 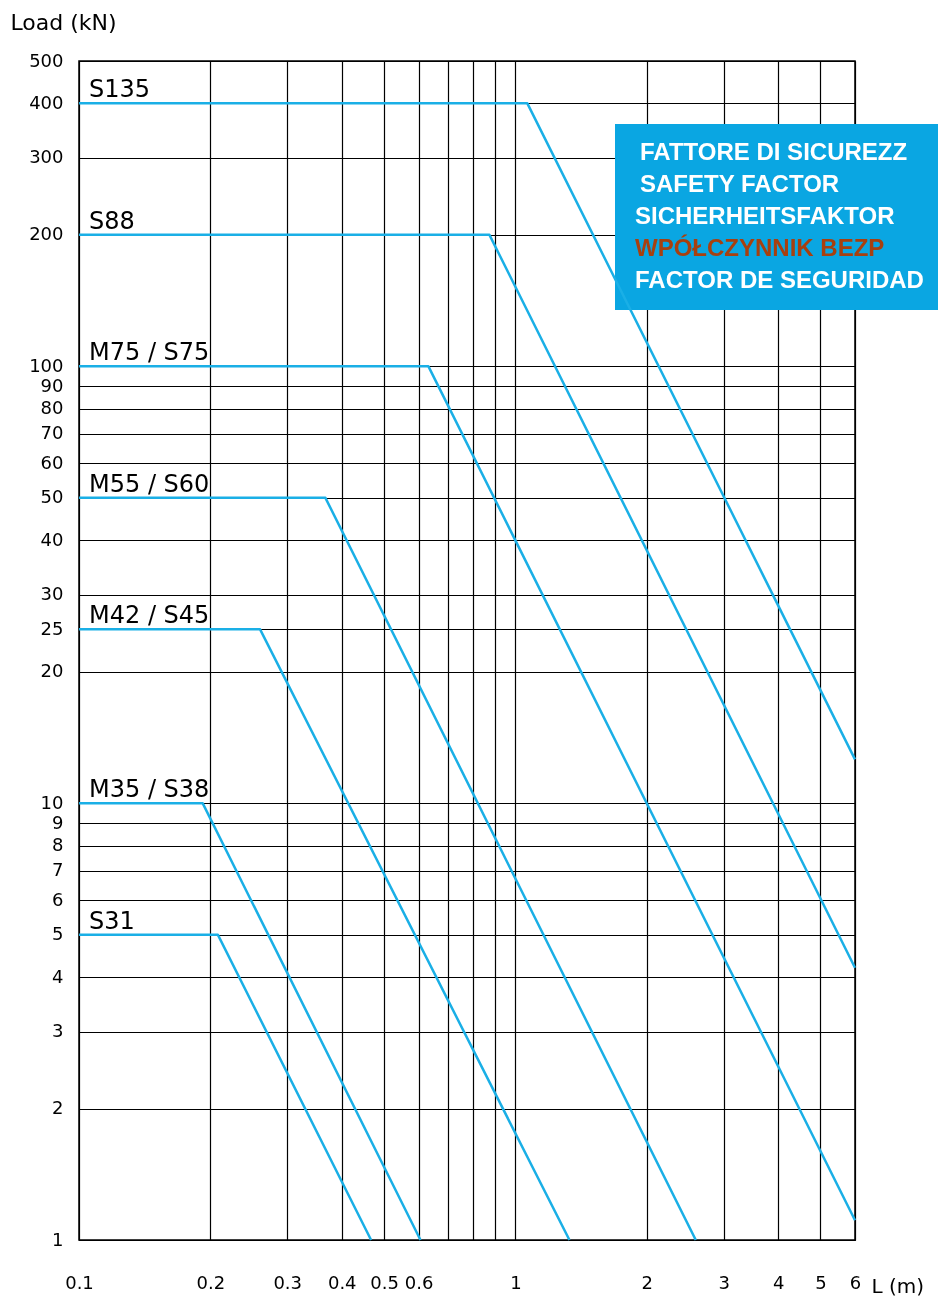 I want to click on y-tick-label: 7, so click(x=58, y=870).